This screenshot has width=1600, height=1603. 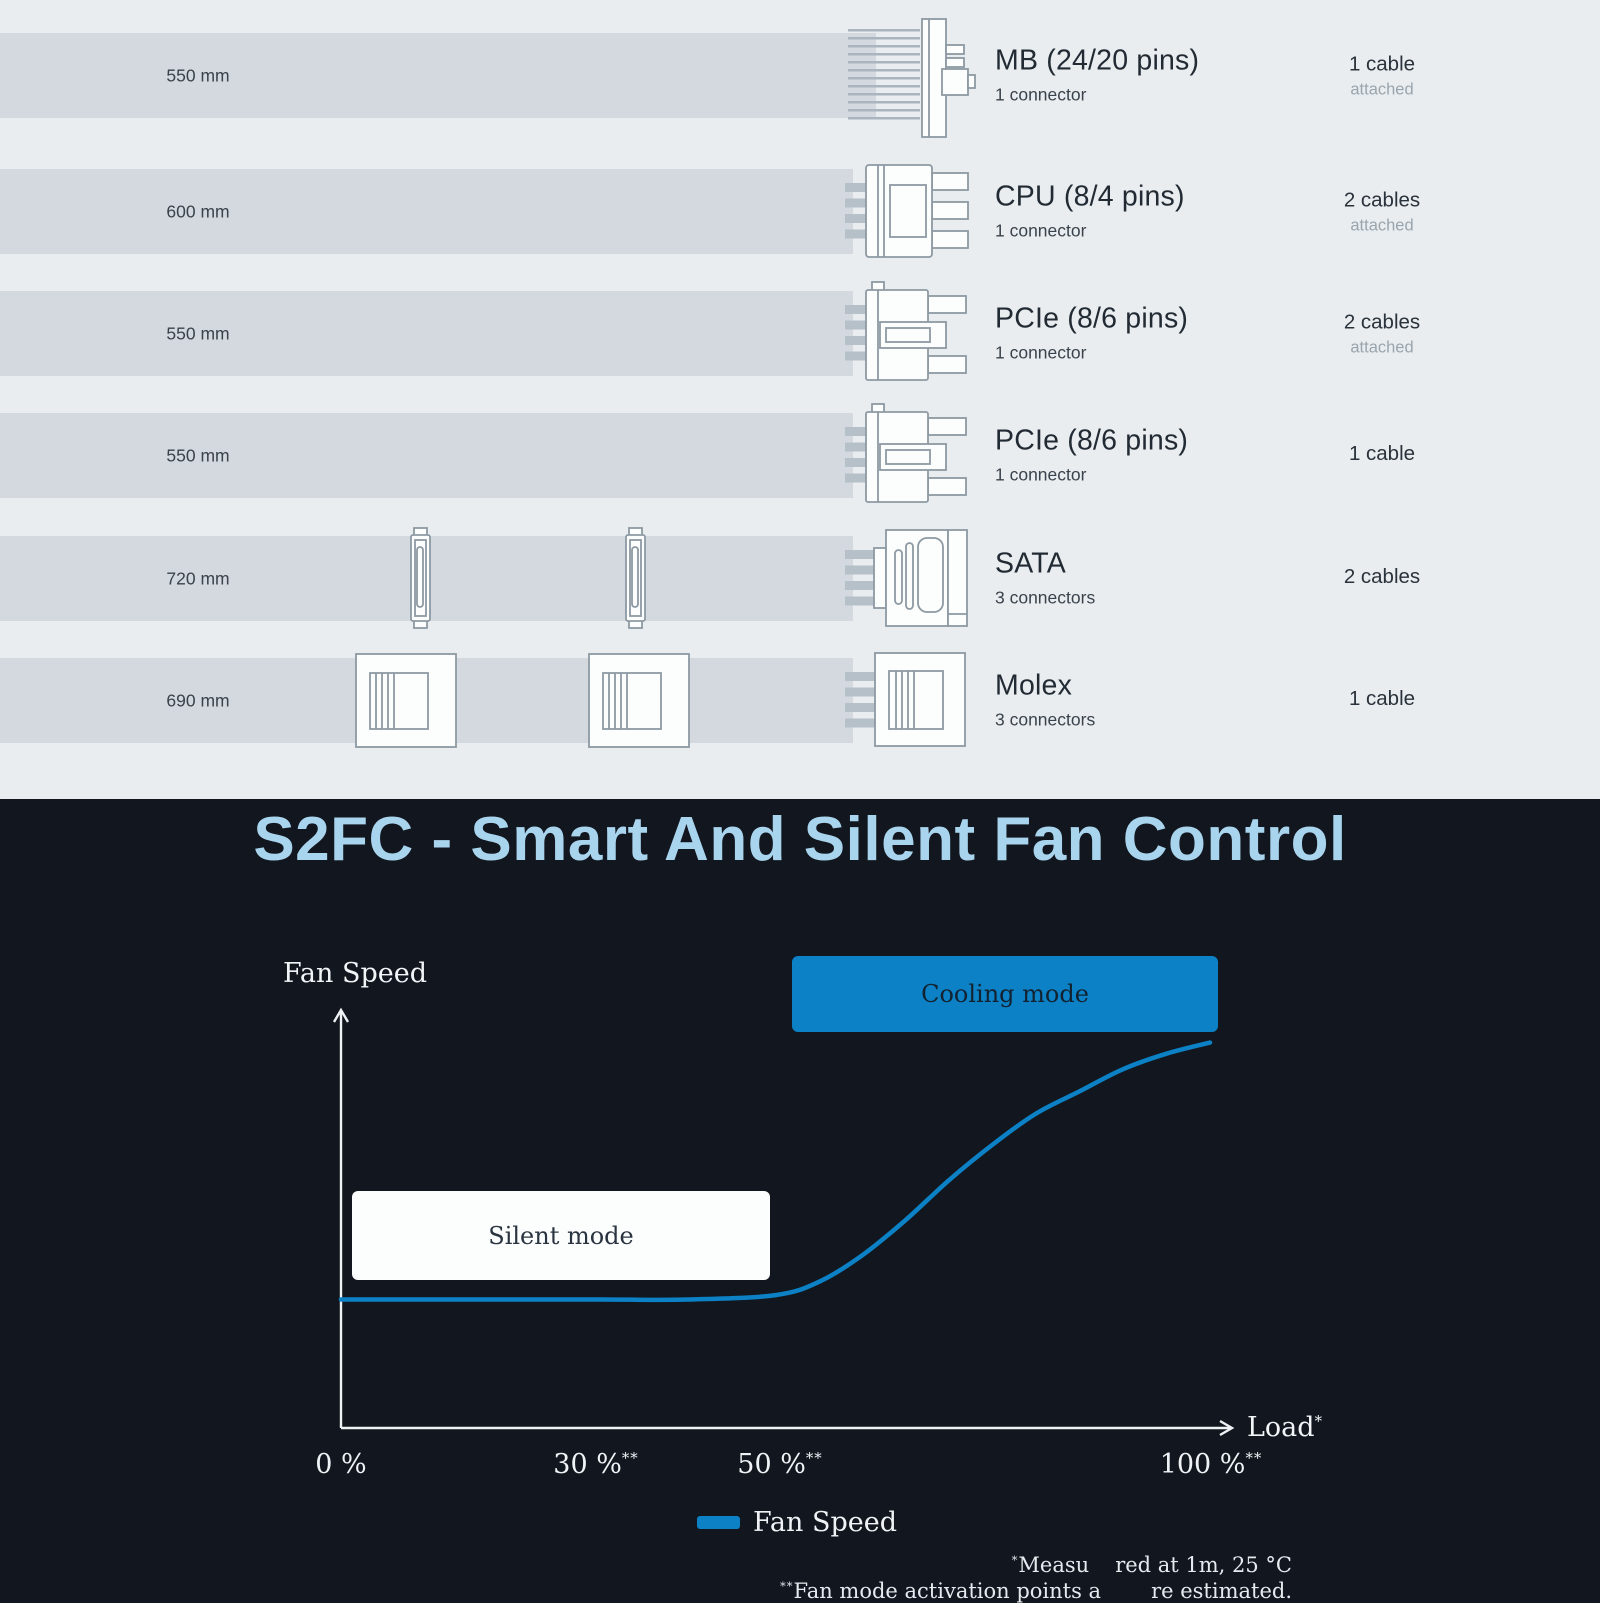 What do you see at coordinates (341, 1015) in the screenshot?
I see `y-axis-arrow-icon` at bounding box center [341, 1015].